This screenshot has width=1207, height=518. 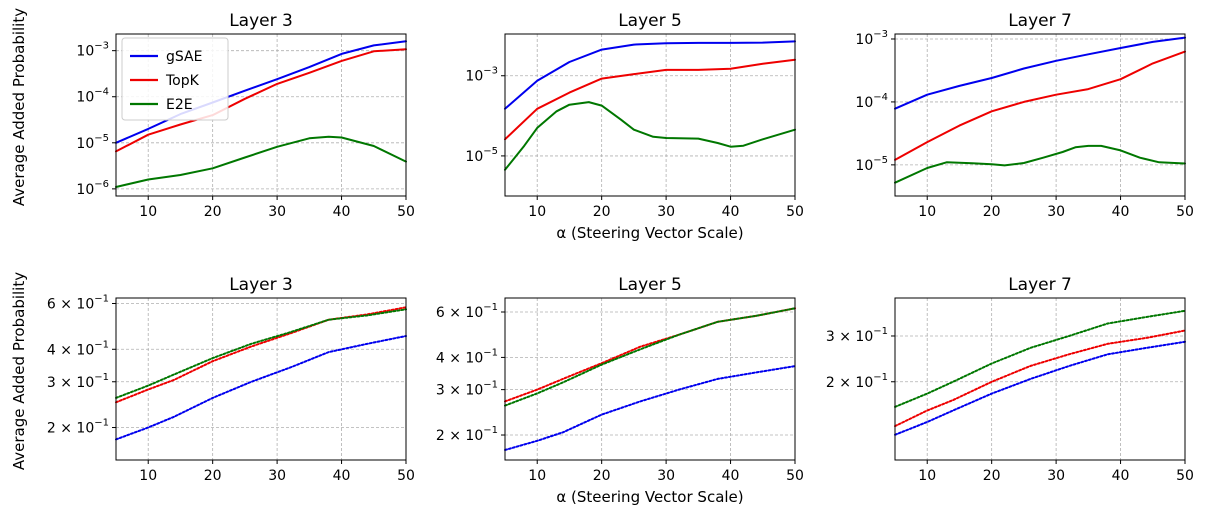 What do you see at coordinates (179, 105) in the screenshot?
I see `legend-label-e2e: E2E` at bounding box center [179, 105].